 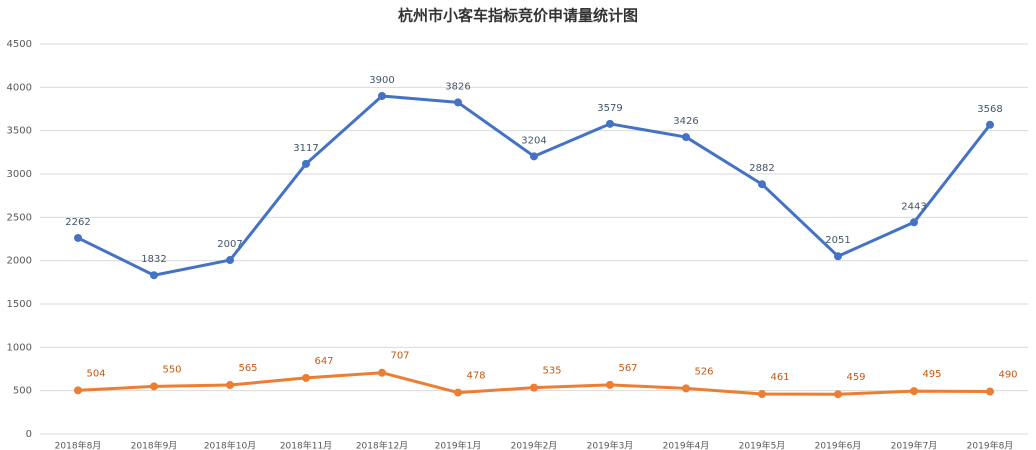 What do you see at coordinates (990, 445) in the screenshot?
I see `x-tick-label: 2019年8月` at bounding box center [990, 445].